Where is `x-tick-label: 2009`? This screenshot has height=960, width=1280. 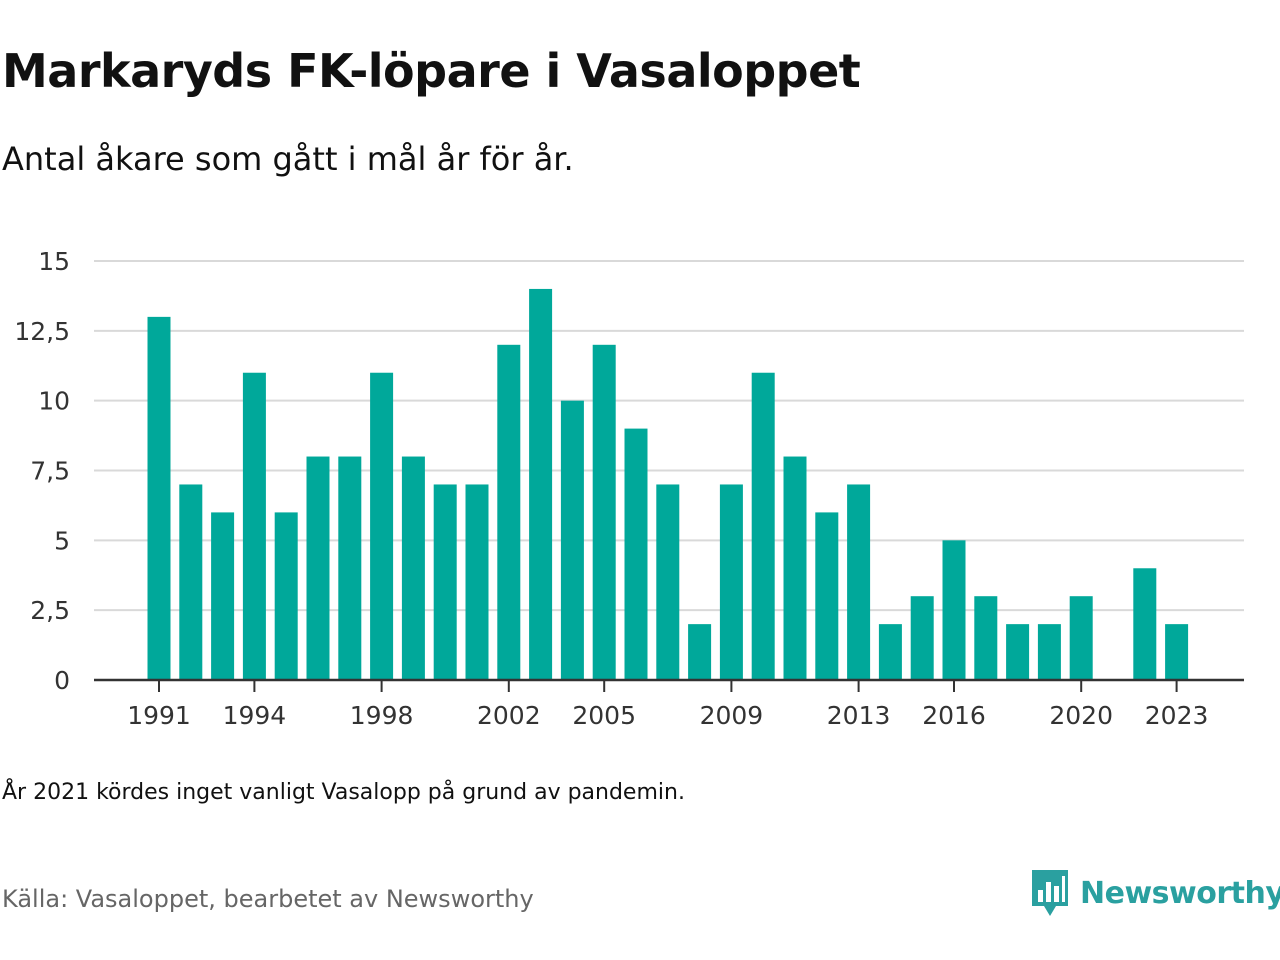 x-tick-label: 2009 is located at coordinates (732, 715).